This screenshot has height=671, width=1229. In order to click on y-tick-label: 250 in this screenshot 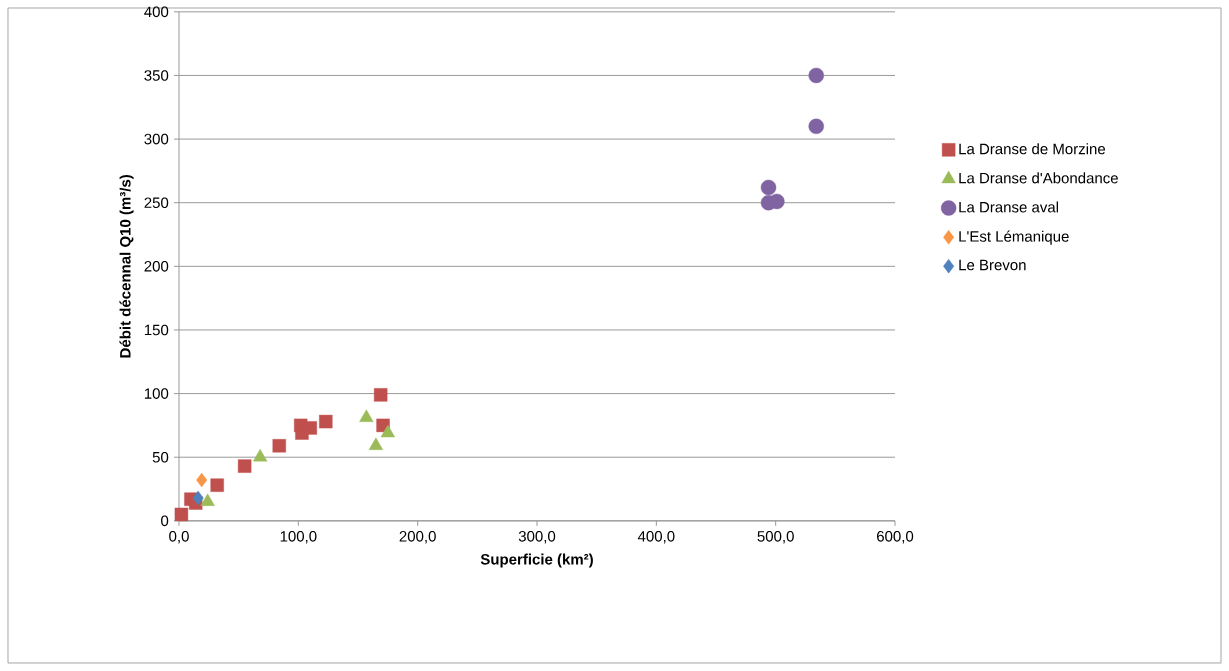, I will do `click(156, 203)`.